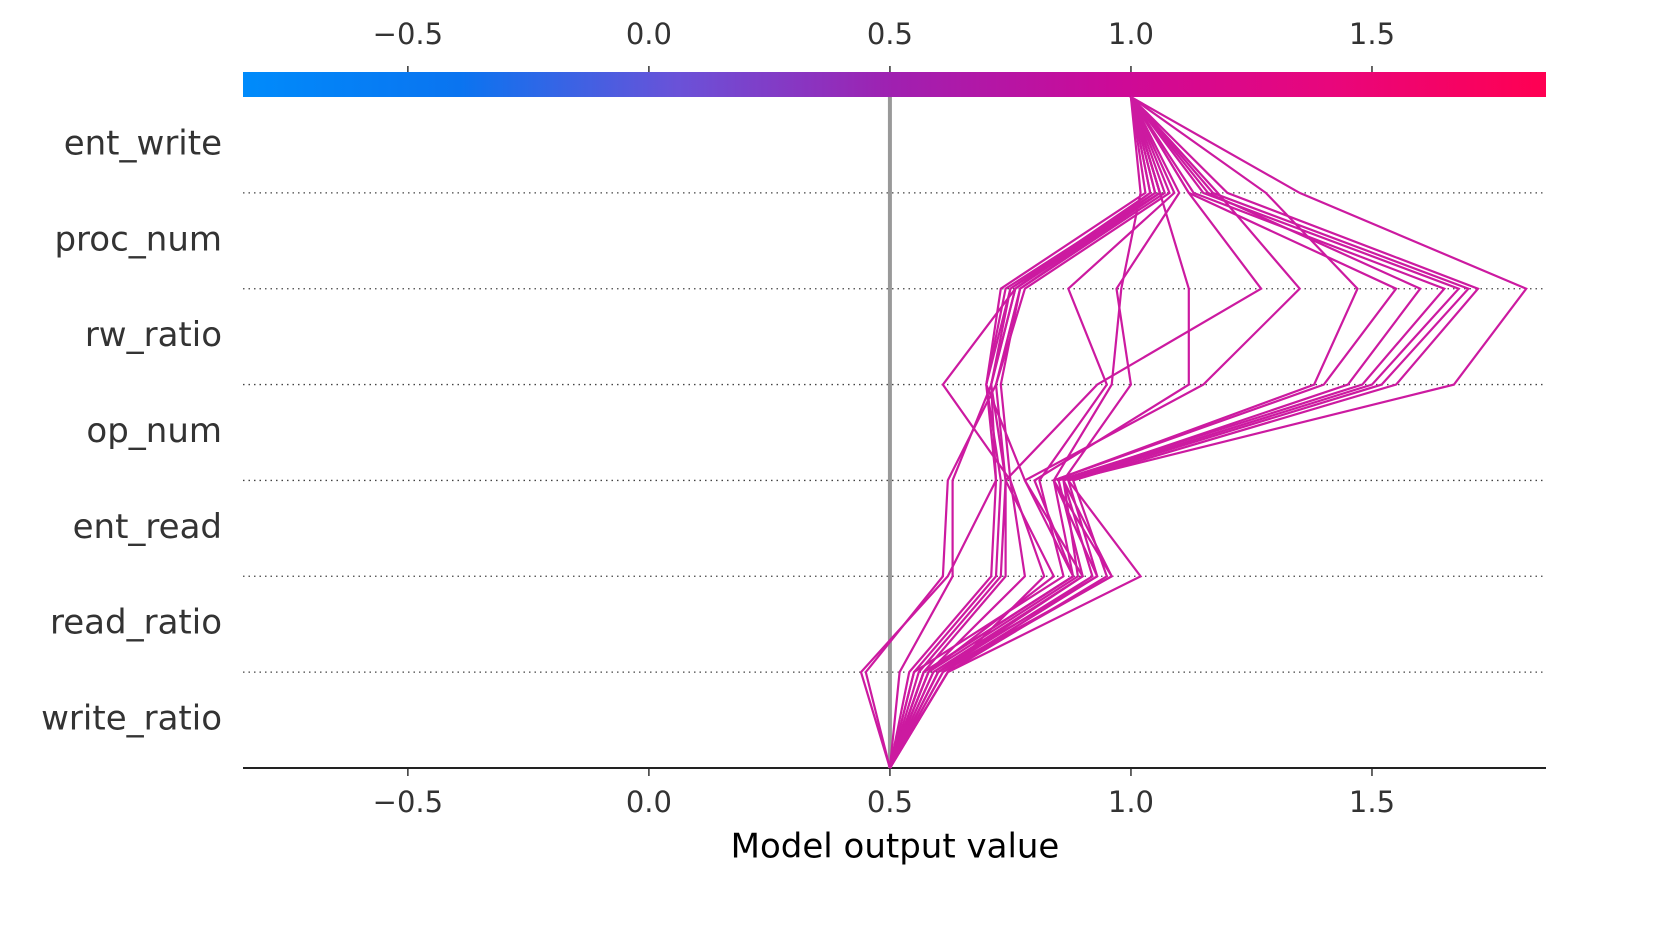  What do you see at coordinates (153, 335) in the screenshot?
I see `feature-label: rw_ratio` at bounding box center [153, 335].